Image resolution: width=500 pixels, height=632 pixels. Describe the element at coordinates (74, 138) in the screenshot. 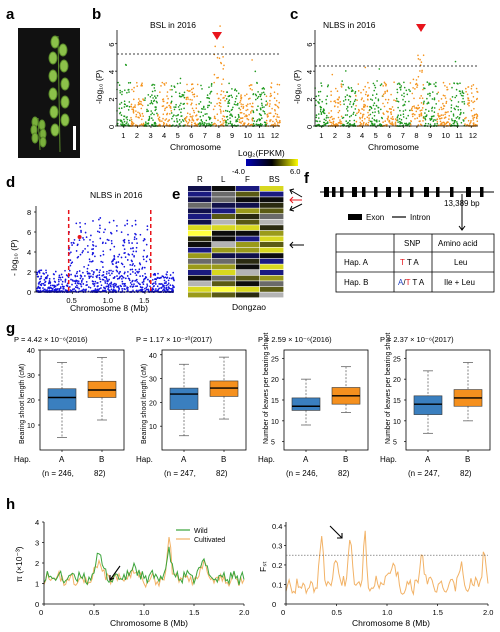

I see `scale-bar` at that location.